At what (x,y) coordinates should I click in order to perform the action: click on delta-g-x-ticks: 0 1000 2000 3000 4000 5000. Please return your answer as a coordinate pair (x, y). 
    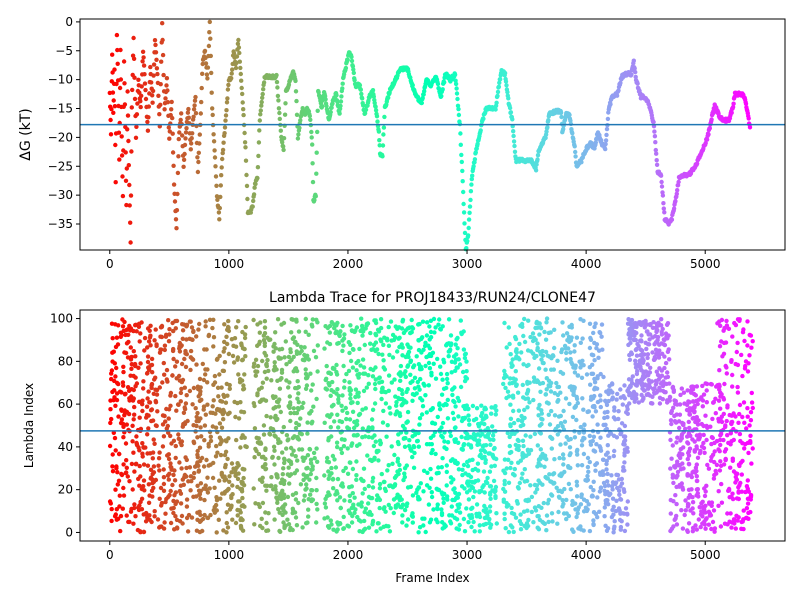
    Looking at the image, I should click on (413, 260).